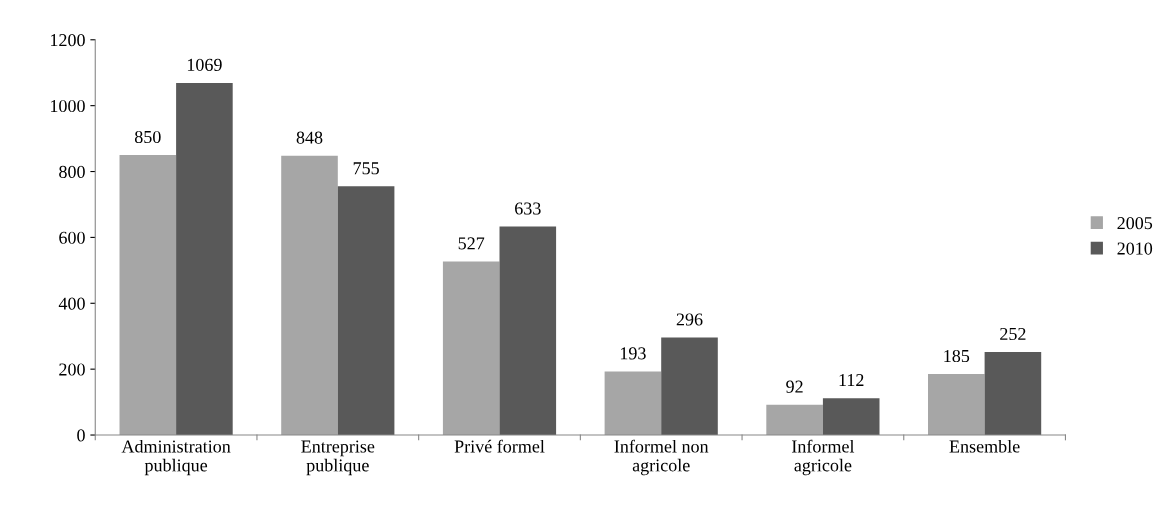 The height and width of the screenshot is (510, 1176). I want to click on data-label: 193, so click(633, 353).